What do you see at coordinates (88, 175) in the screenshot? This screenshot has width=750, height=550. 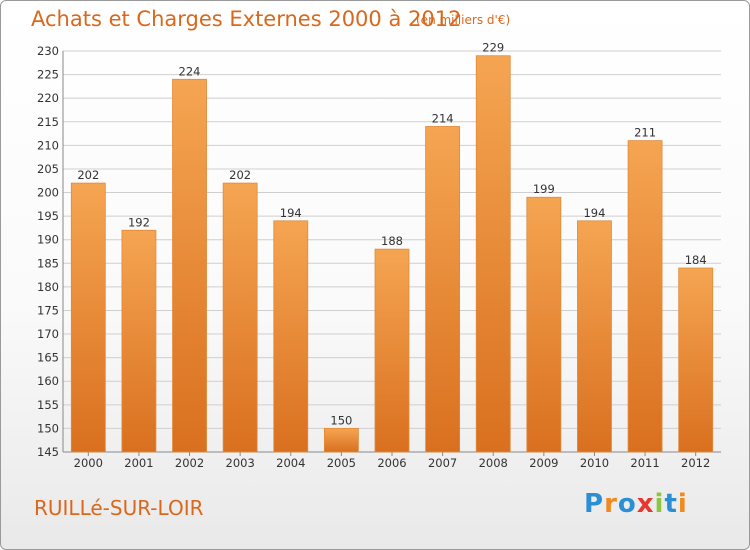 I see `data-label-2000: 202` at bounding box center [88, 175].